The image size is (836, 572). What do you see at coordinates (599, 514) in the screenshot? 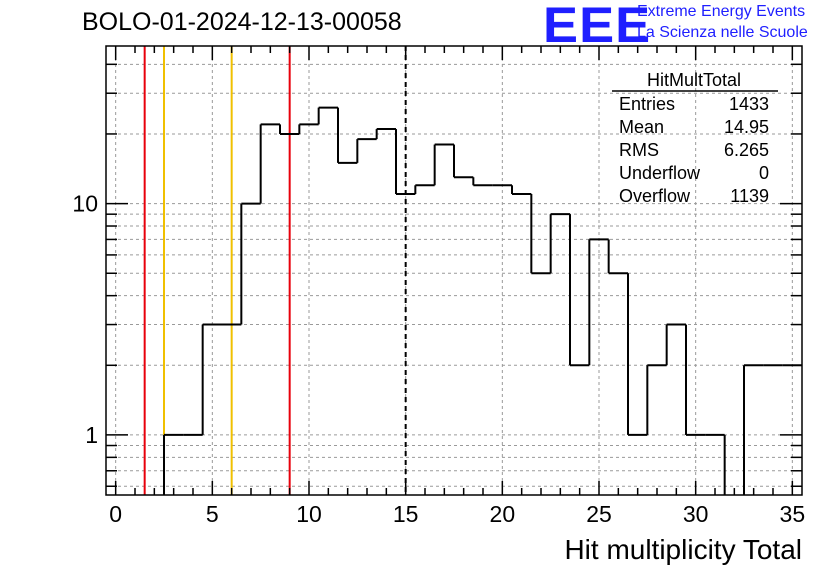
I see `x-tick-label: 25` at bounding box center [599, 514].